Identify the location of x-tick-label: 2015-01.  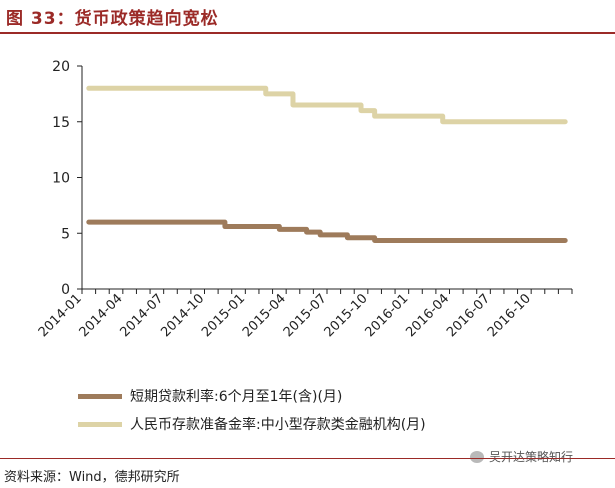
(223, 315).